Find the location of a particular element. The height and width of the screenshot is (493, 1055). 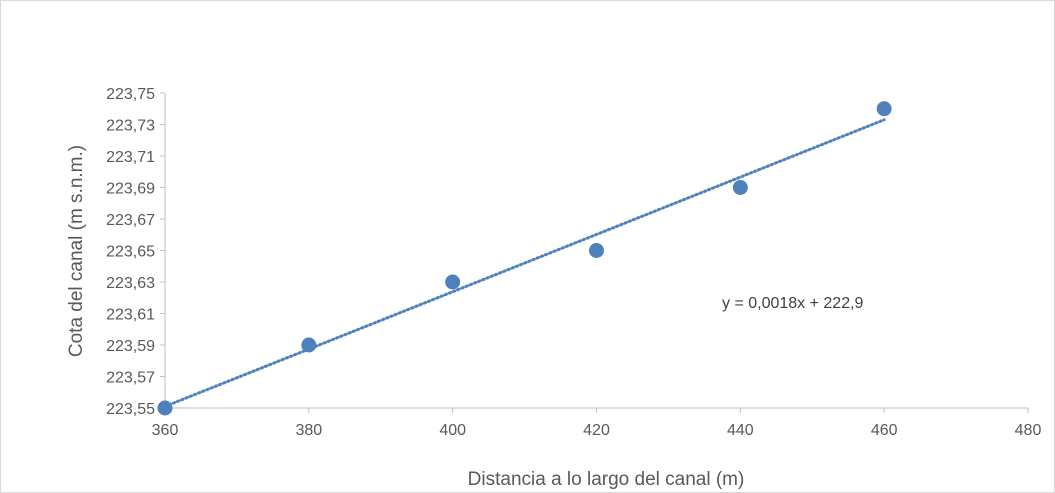

x-tick-label: 360 is located at coordinates (165, 430).